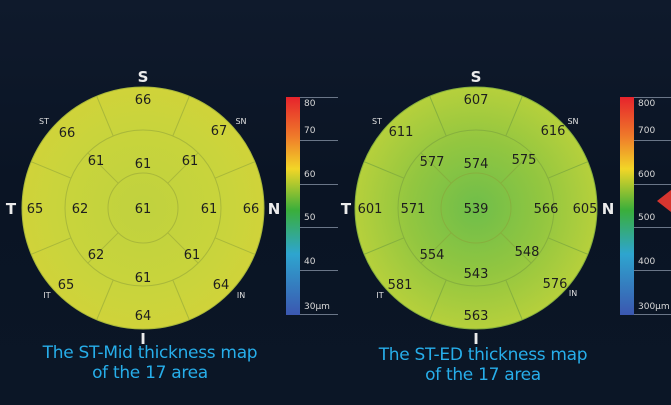 The width and height of the screenshot is (671, 405). Describe the element at coordinates (432, 255) in the screenshot. I see `middle-bottom-left-value: 554` at that location.